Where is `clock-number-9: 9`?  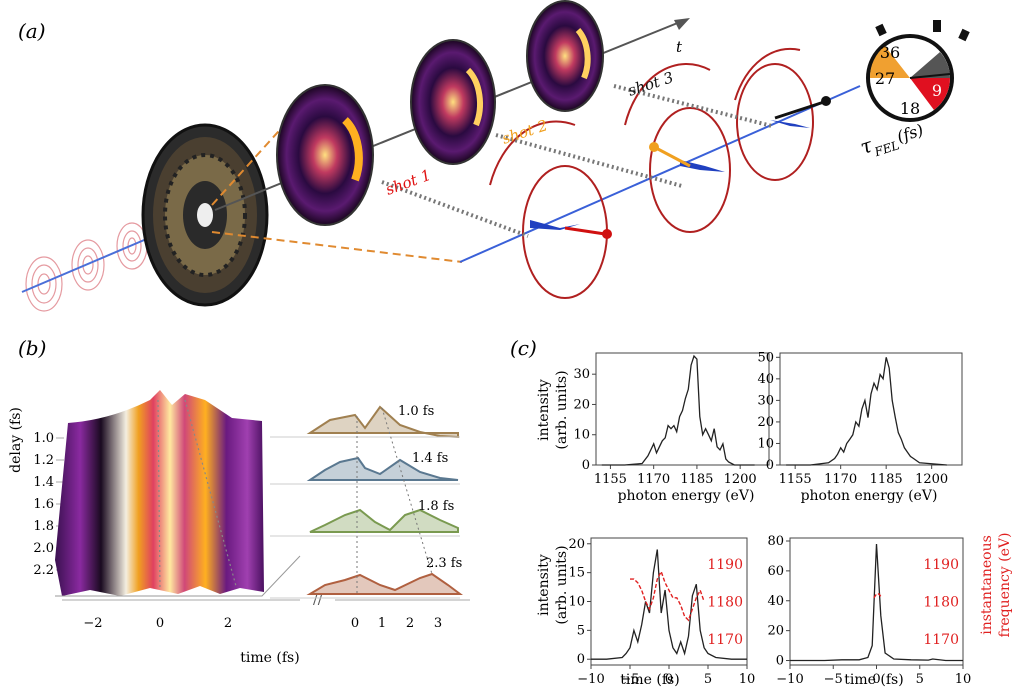 clock-number-9: 9 is located at coordinates (937, 90).